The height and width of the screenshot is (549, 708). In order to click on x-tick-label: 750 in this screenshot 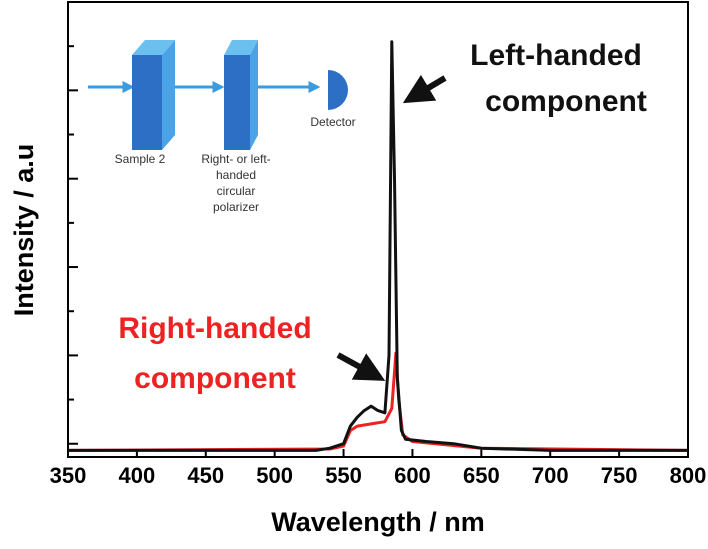, I will do `click(619, 475)`.